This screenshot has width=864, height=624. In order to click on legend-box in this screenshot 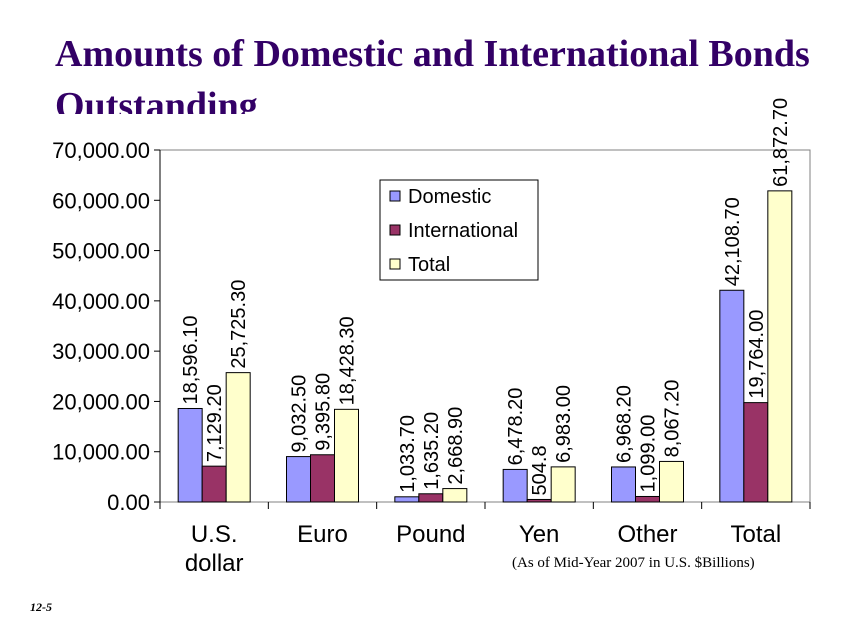, I will do `click(459, 230)`.